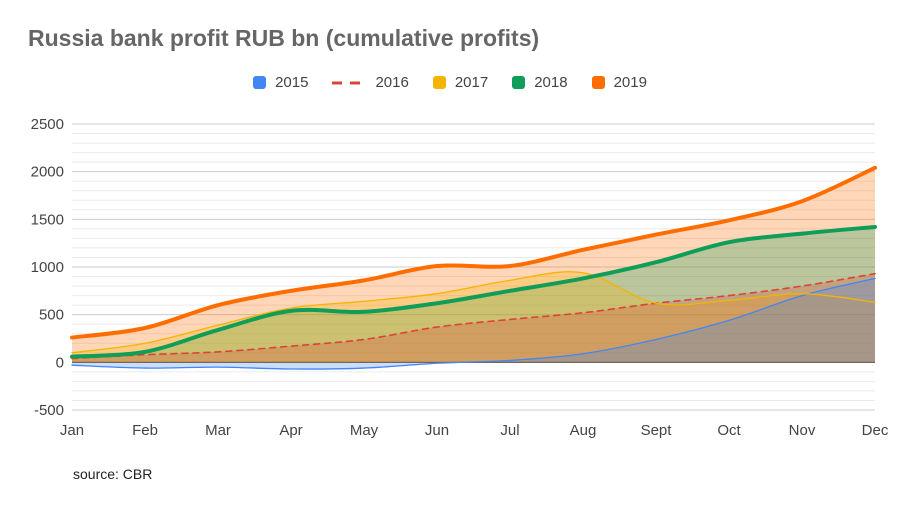  What do you see at coordinates (519, 82) in the screenshot?
I see `legend-swatch-2018` at bounding box center [519, 82].